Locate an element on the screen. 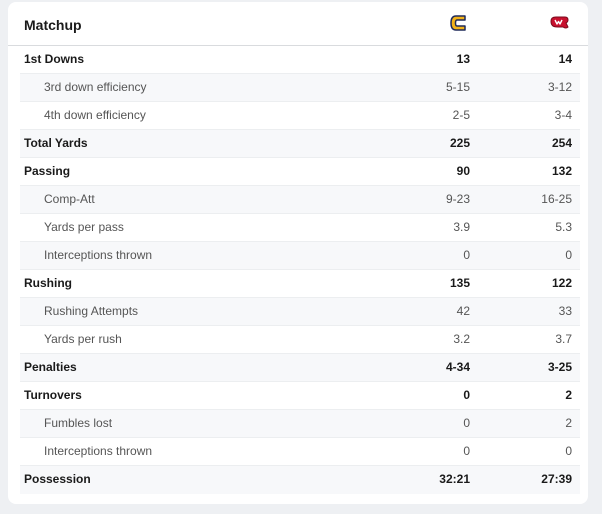 This screenshot has width=602, height=514. stat-label: Total Yards is located at coordinates (56, 143).